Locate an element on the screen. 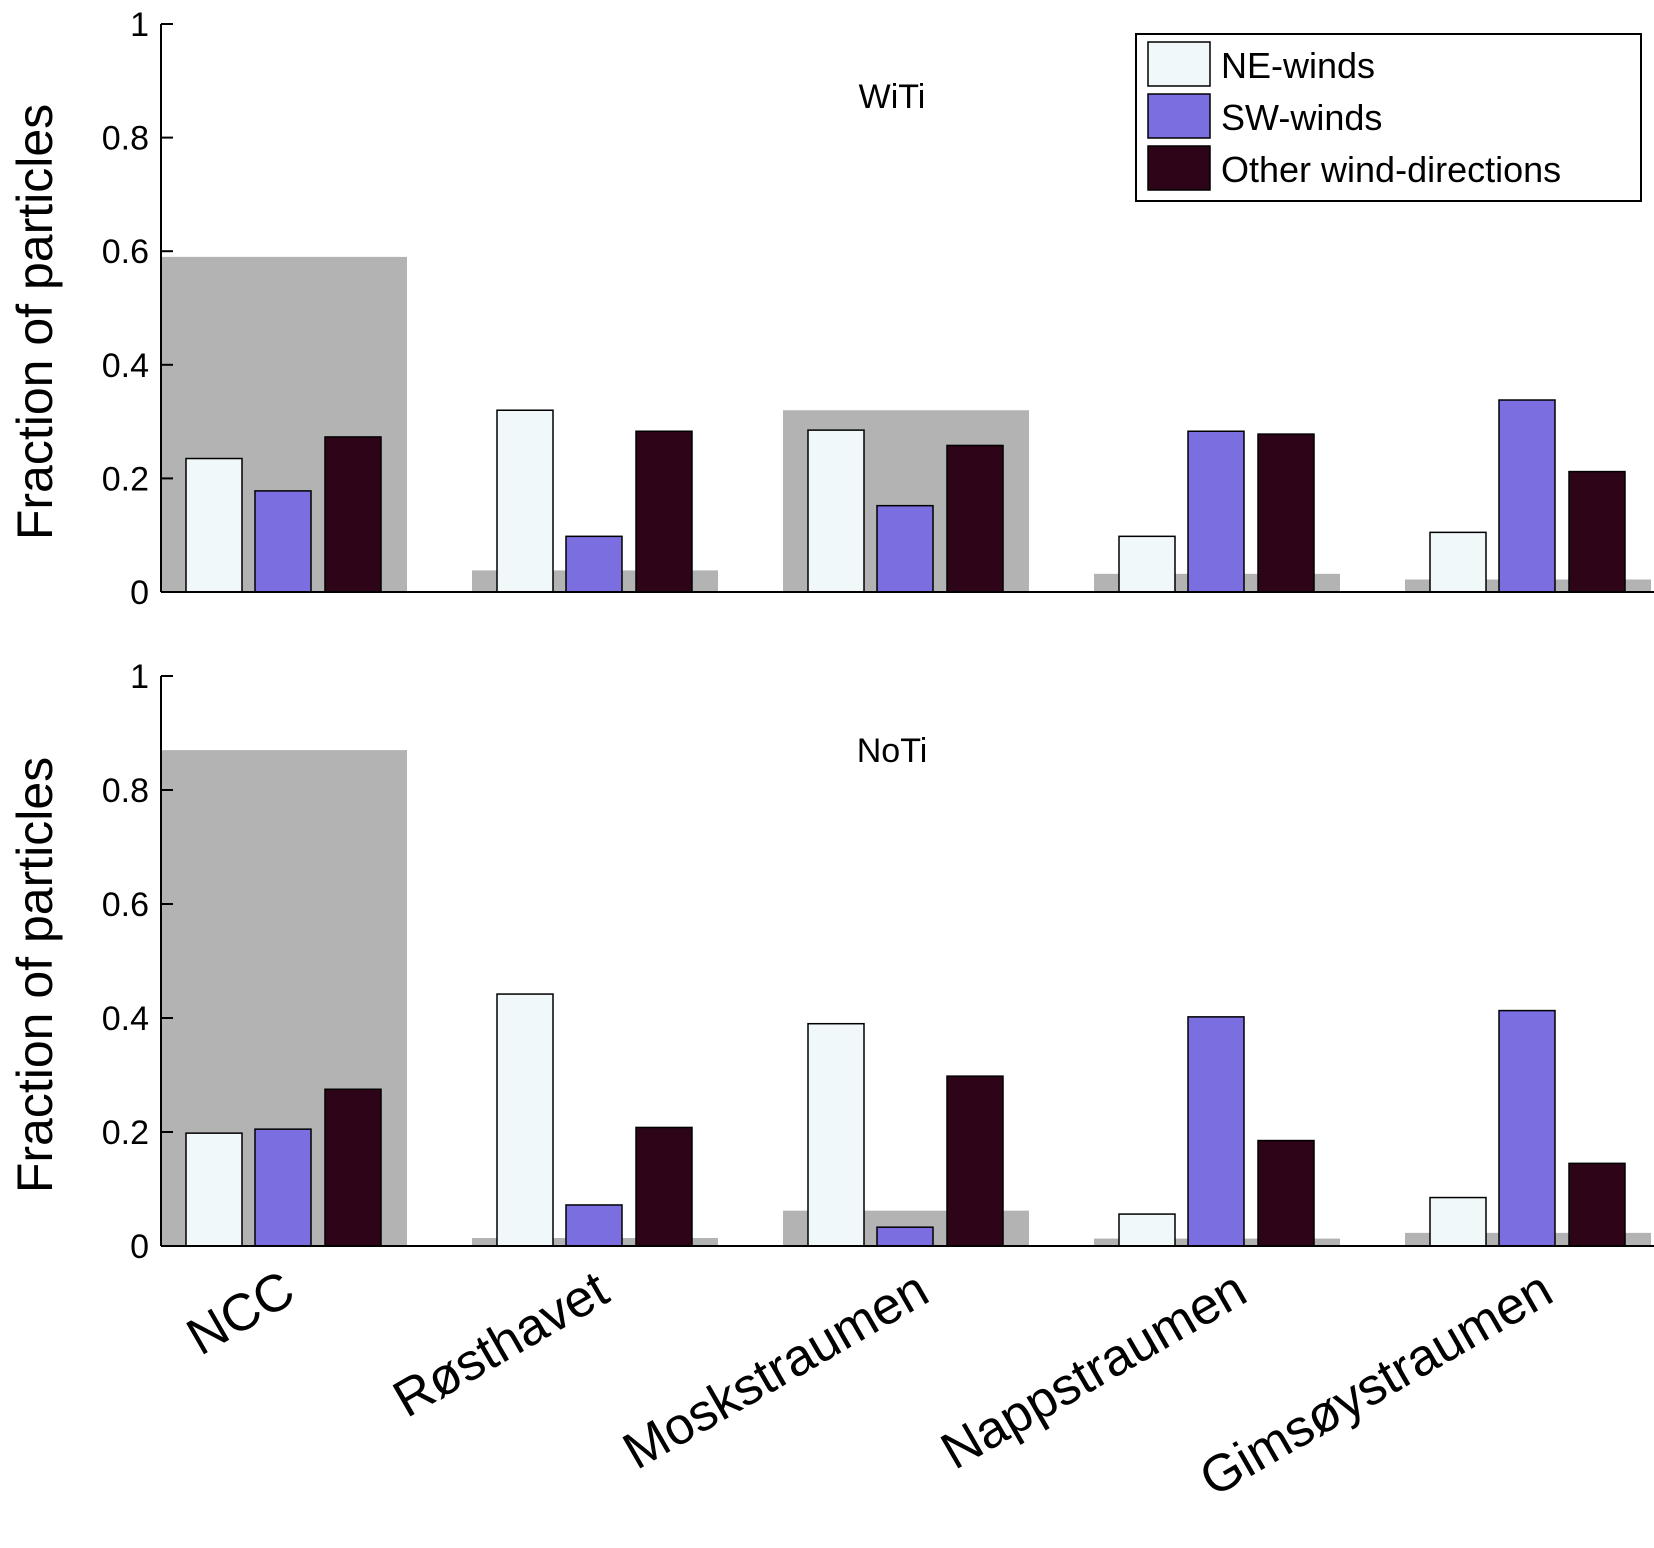 Image resolution: width=1654 pixels, height=1548 pixels. noti-bar-sw-winds-ncc is located at coordinates (283, 1187).